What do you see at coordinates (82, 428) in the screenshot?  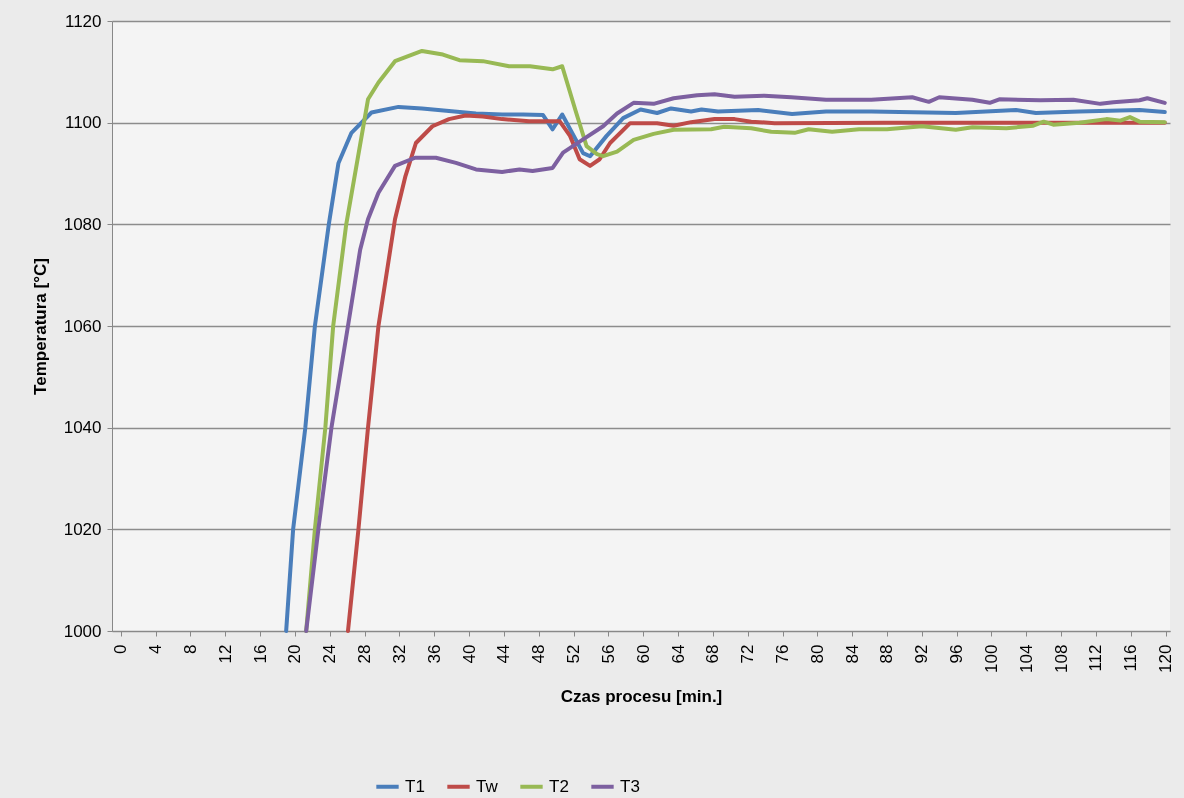 I see `y-tick-label: 1040` at bounding box center [82, 428].